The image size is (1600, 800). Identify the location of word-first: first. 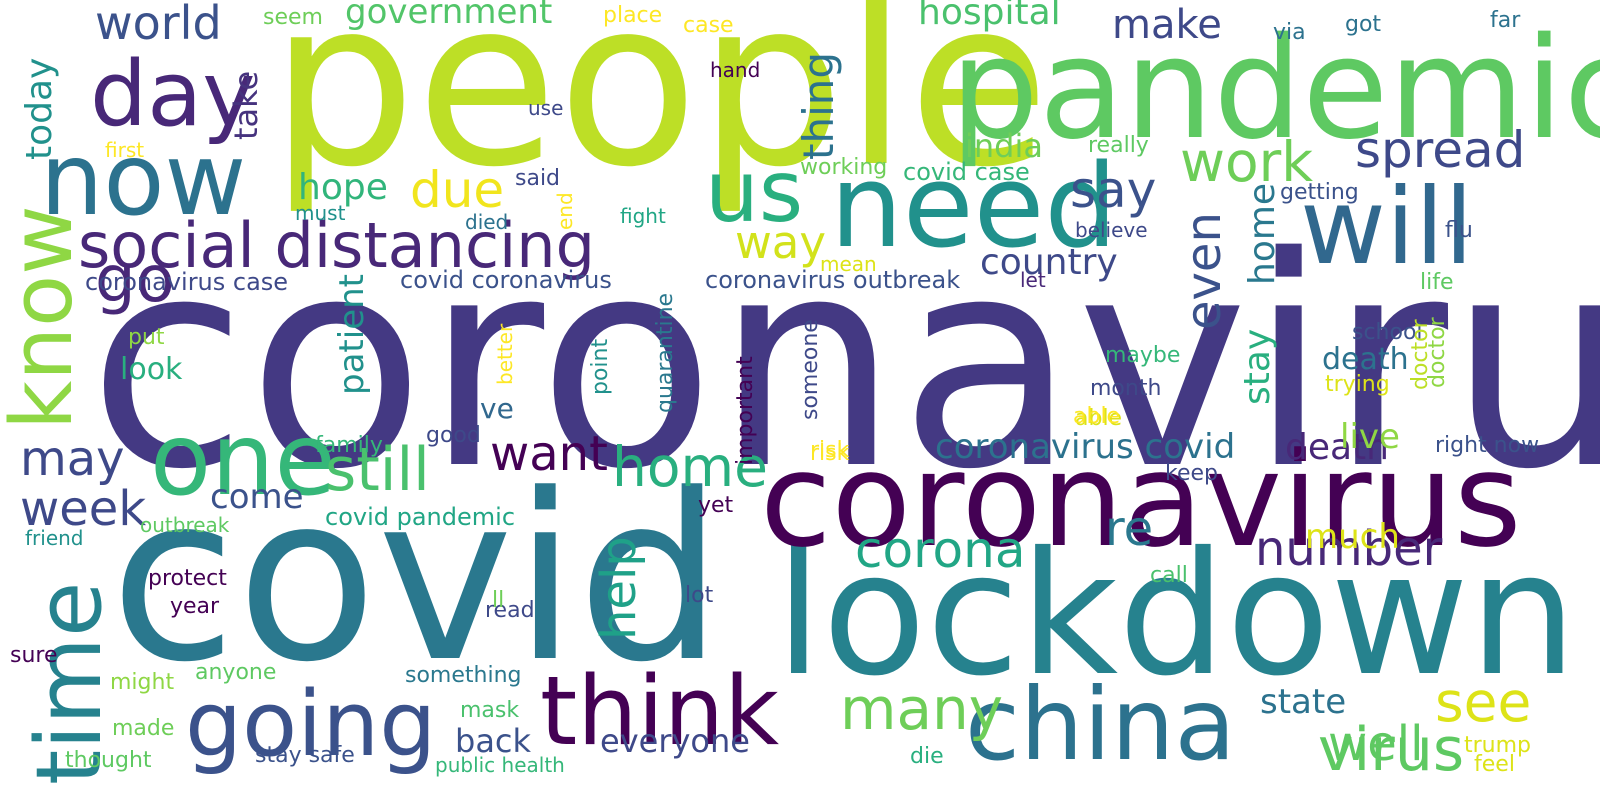
(125, 150).